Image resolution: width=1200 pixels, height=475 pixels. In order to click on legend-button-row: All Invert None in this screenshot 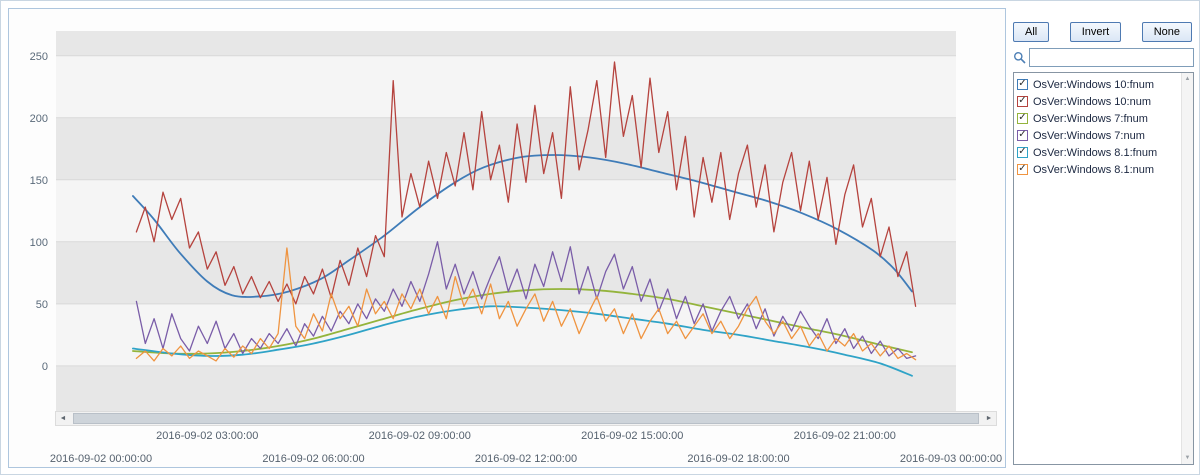, I will do `click(1102, 32)`.